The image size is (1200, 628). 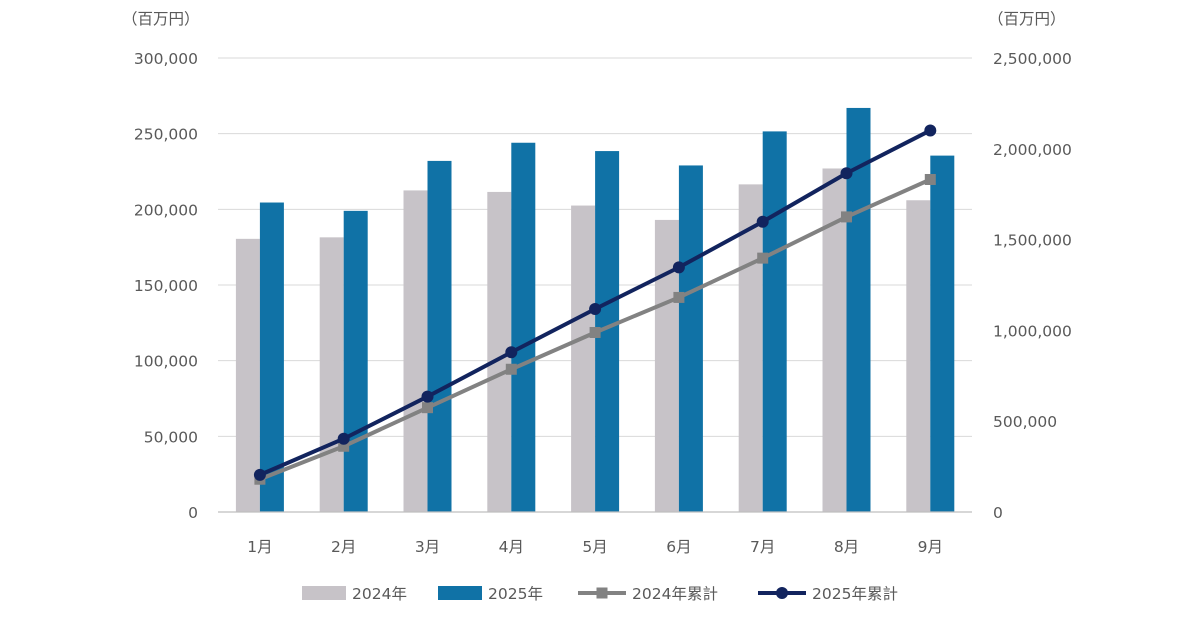 I want to click on left-tick-label: 150,000, so click(x=166, y=286).